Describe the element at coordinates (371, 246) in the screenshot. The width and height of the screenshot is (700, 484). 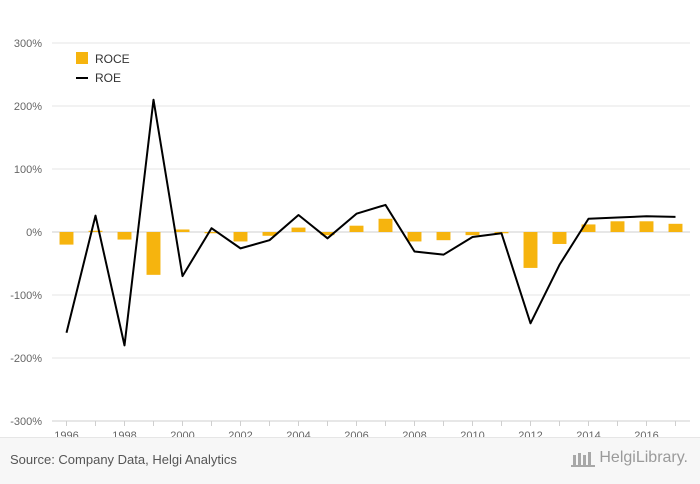
I see `roce-bars` at that location.